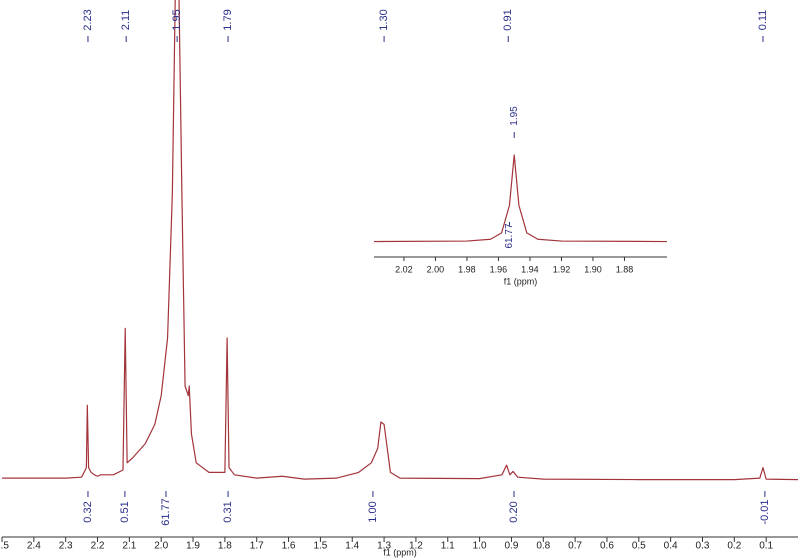 Image resolution: width=800 pixels, height=558 pixels. What do you see at coordinates (126, 20) in the screenshot?
I see `peak-label: 2.11` at bounding box center [126, 20].